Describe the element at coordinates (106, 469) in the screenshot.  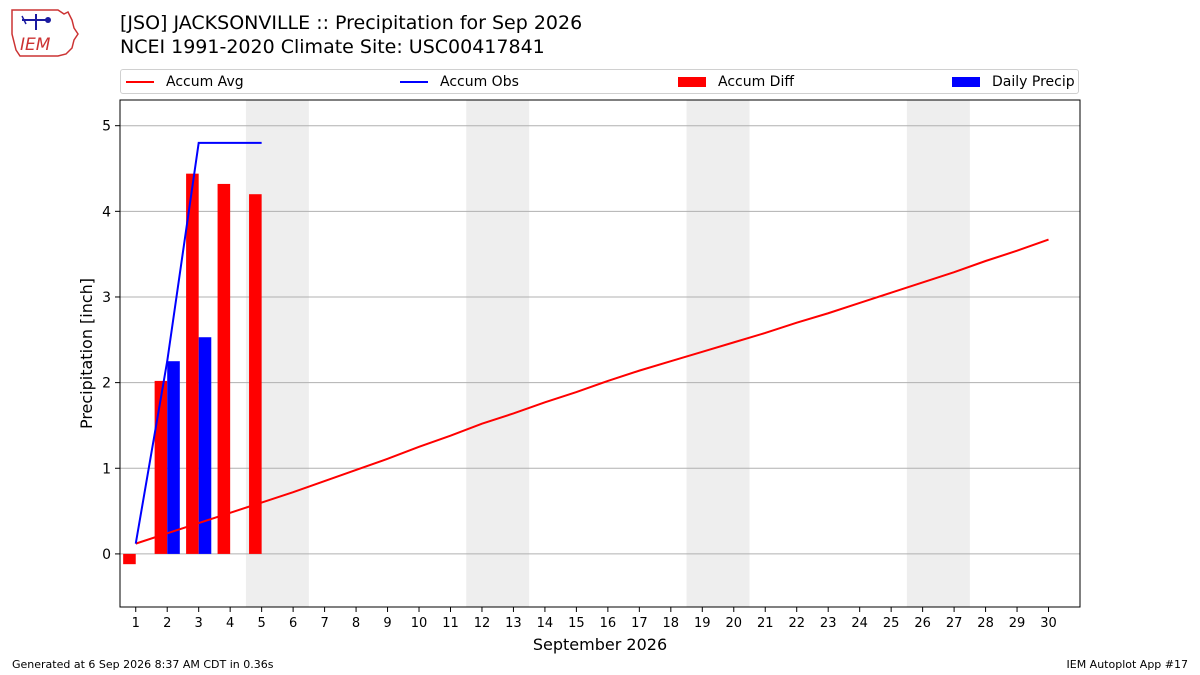
I see `y-tick-label: 1` at that location.